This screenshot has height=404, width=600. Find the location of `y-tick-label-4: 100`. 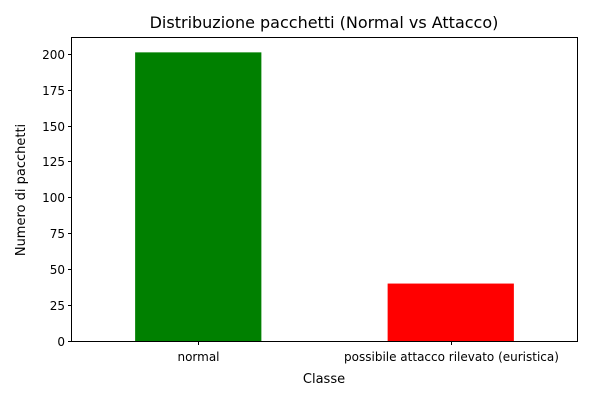

y-tick-label-4: 100 is located at coordinates (53, 198).